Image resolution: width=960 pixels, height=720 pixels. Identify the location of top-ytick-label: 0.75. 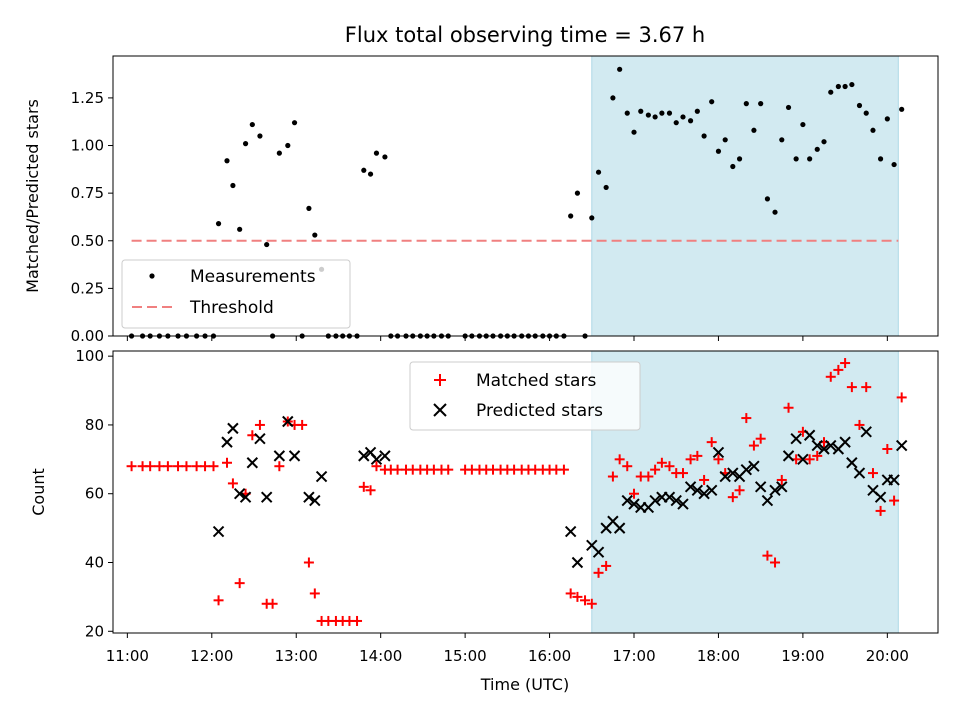
(87, 193).